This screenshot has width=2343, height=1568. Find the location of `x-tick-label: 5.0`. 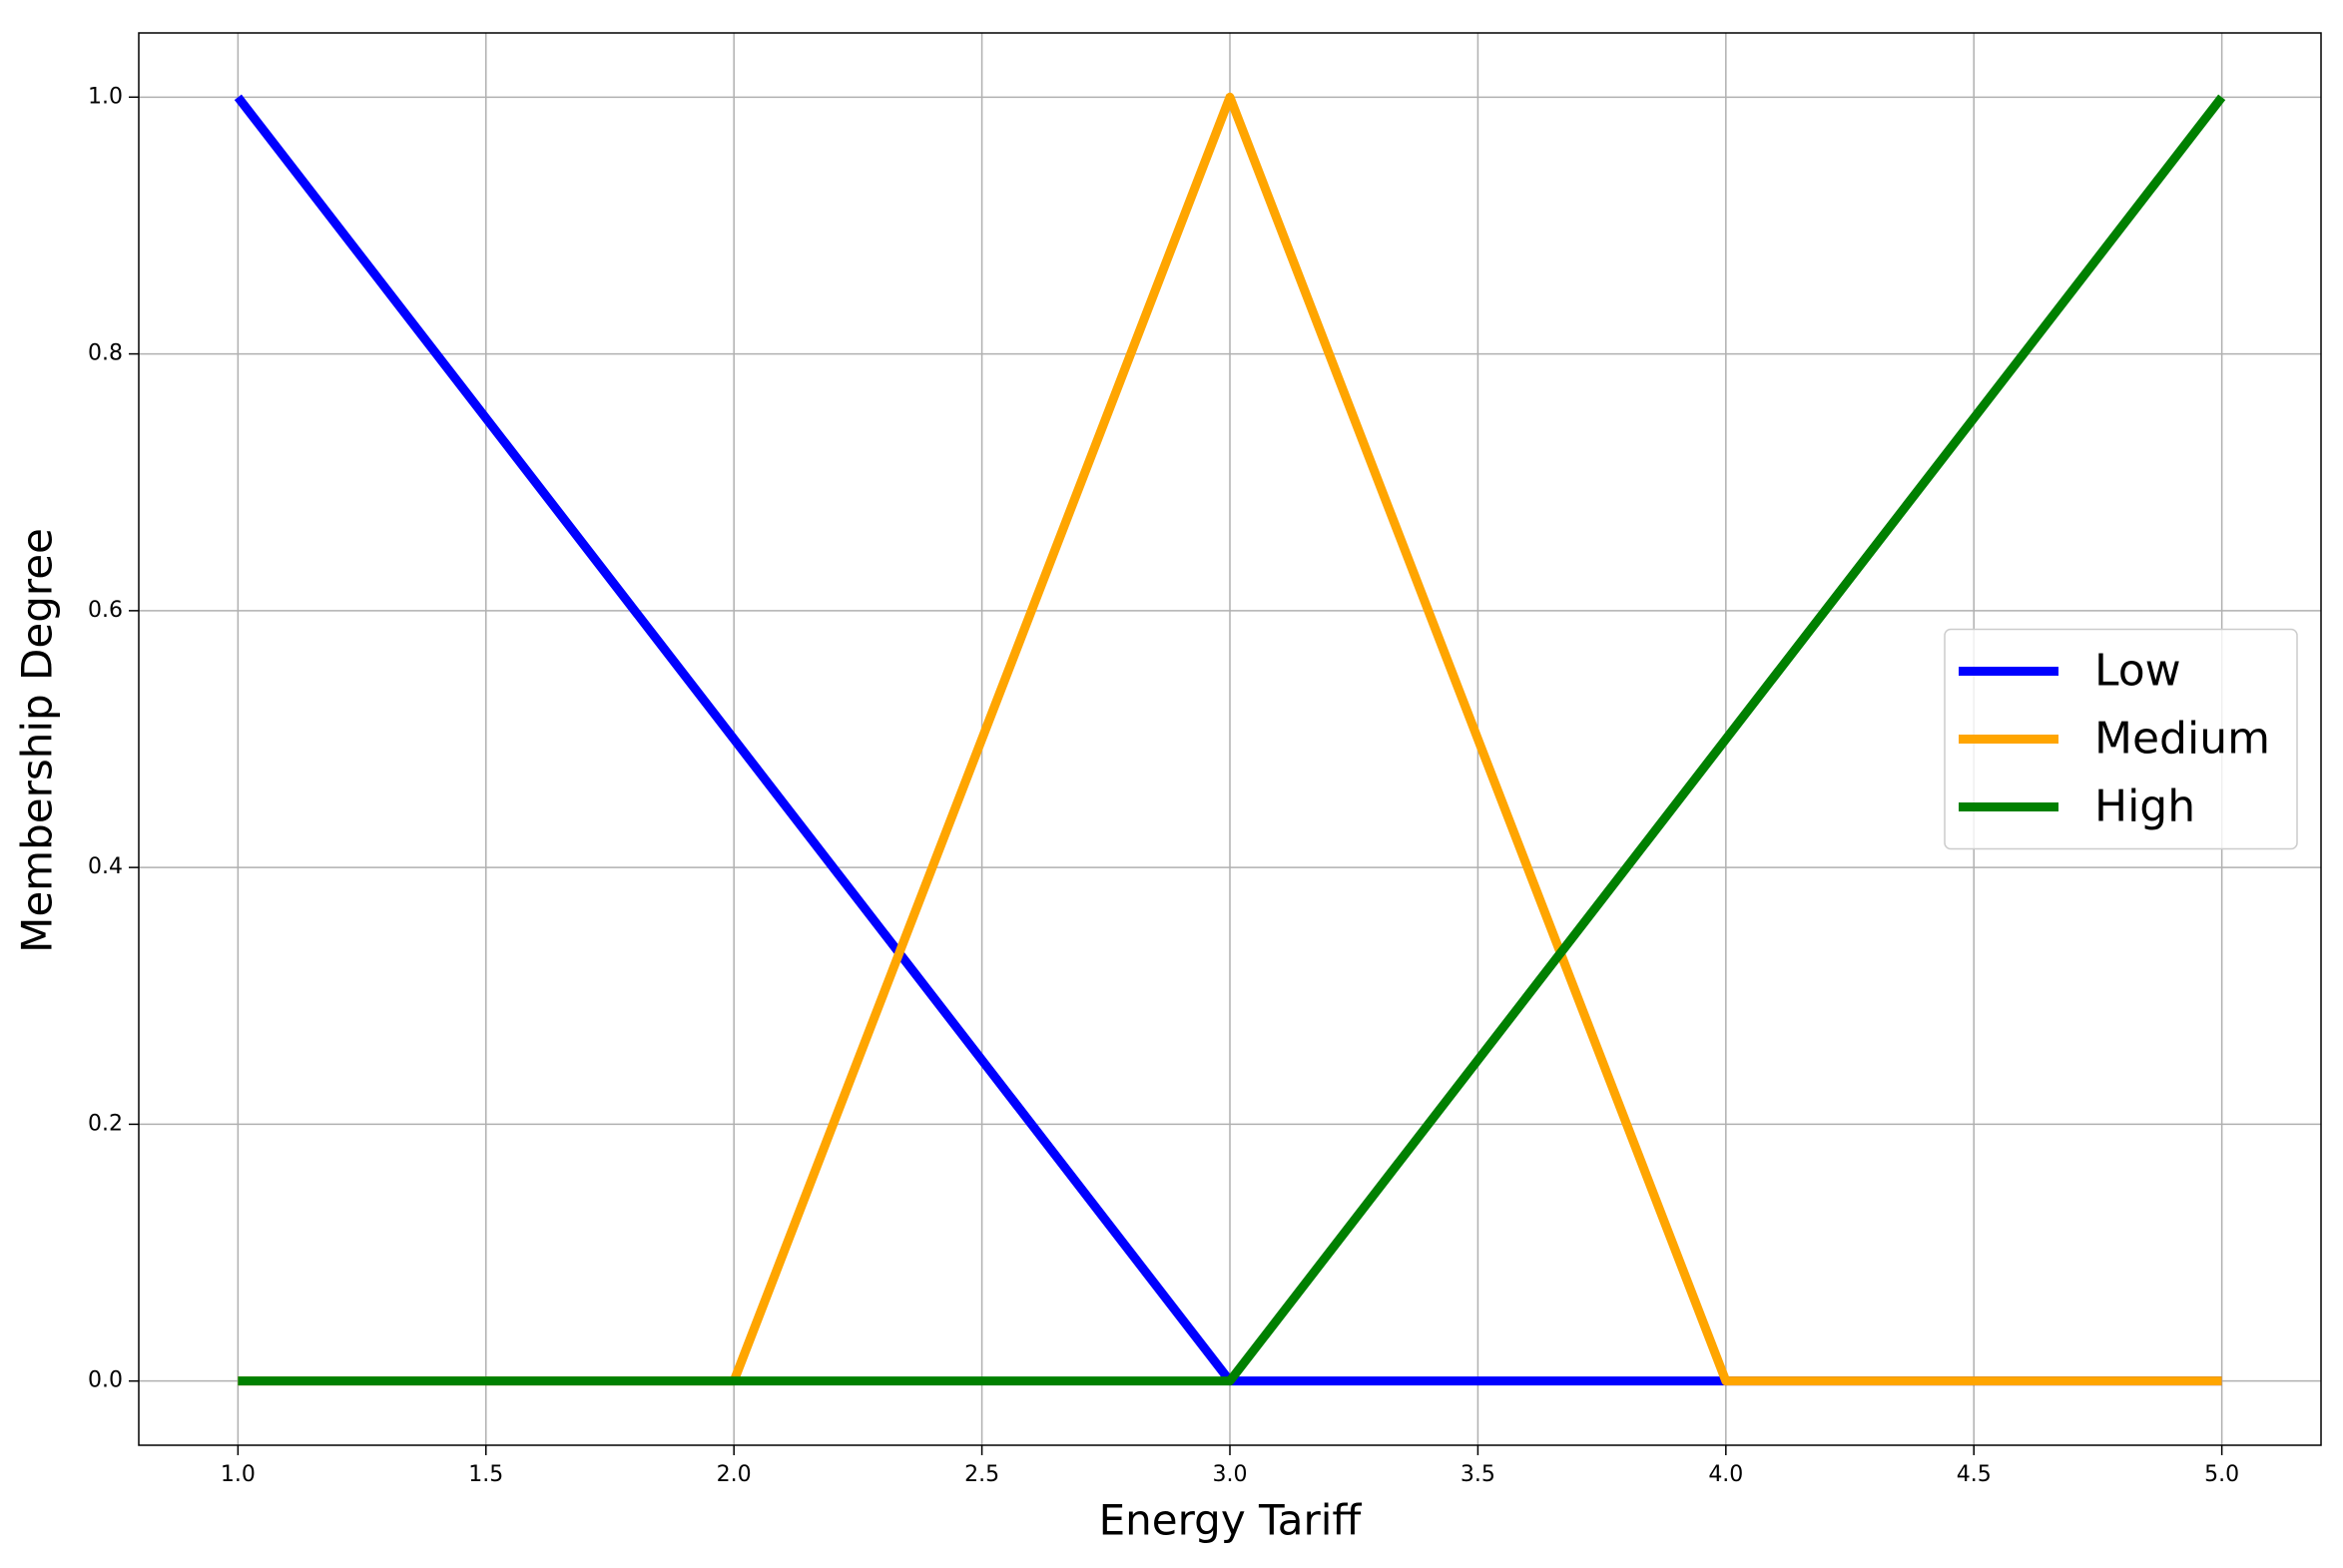

x-tick-label: 5.0 is located at coordinates (2221, 1474).